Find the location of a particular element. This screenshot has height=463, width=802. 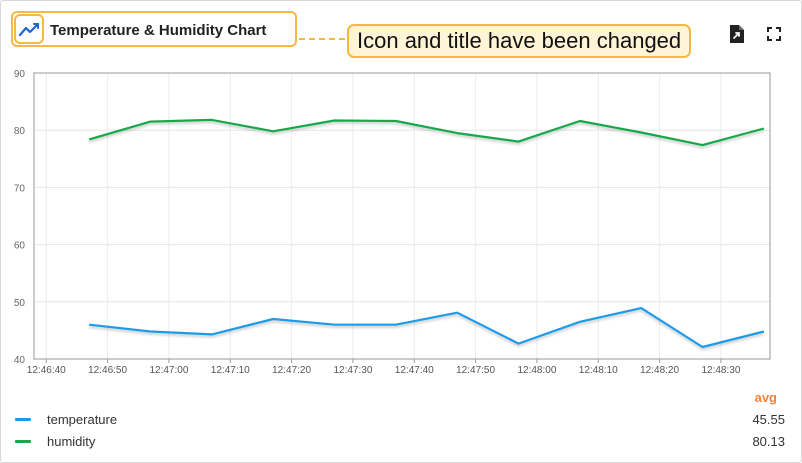

y-tick-label: 40 is located at coordinates (20, 360).